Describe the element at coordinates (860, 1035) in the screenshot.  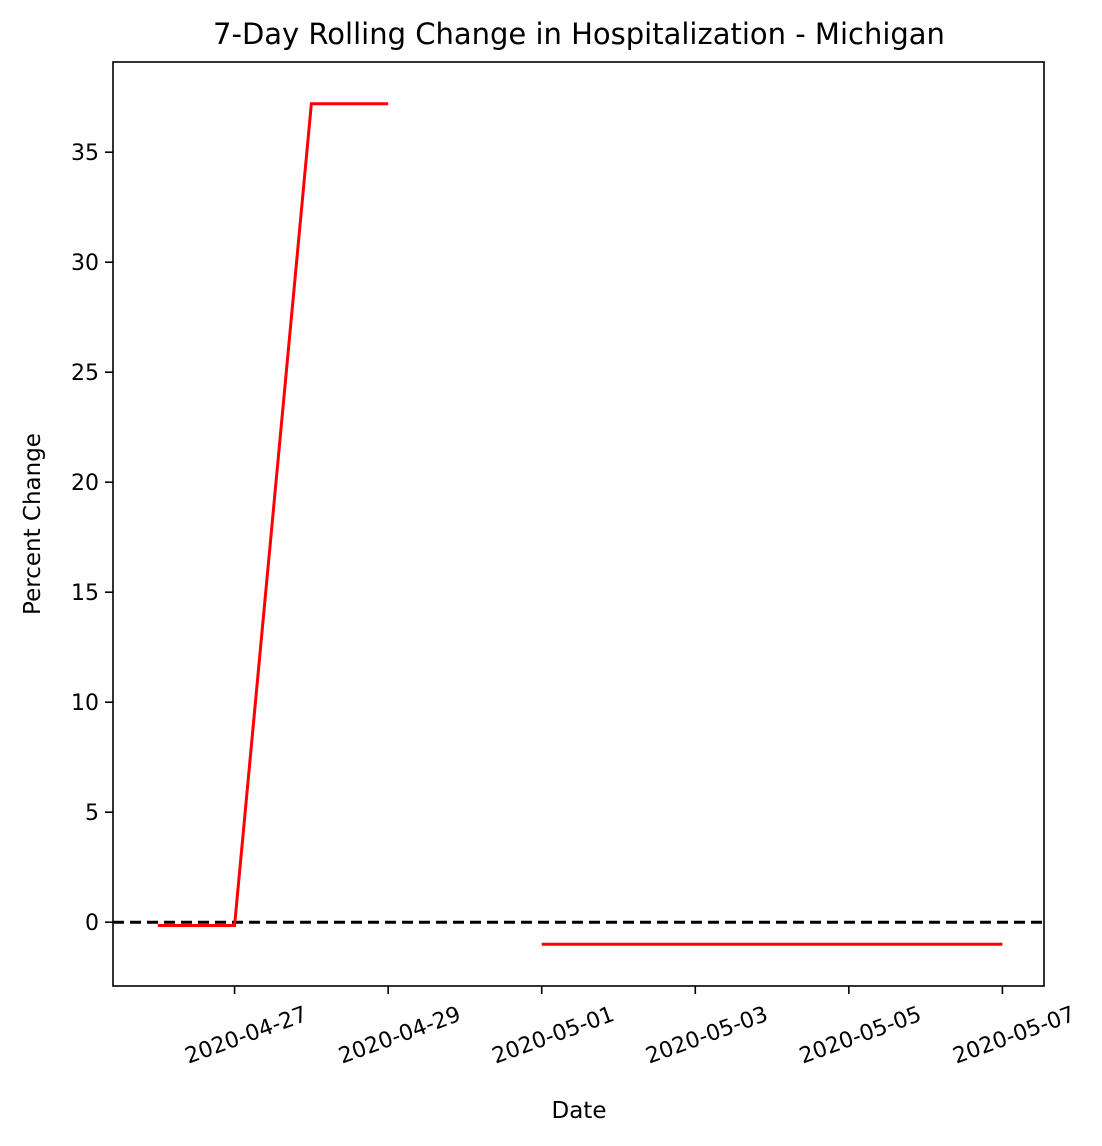
I see `x-tick-label: 2020-05-05` at that location.